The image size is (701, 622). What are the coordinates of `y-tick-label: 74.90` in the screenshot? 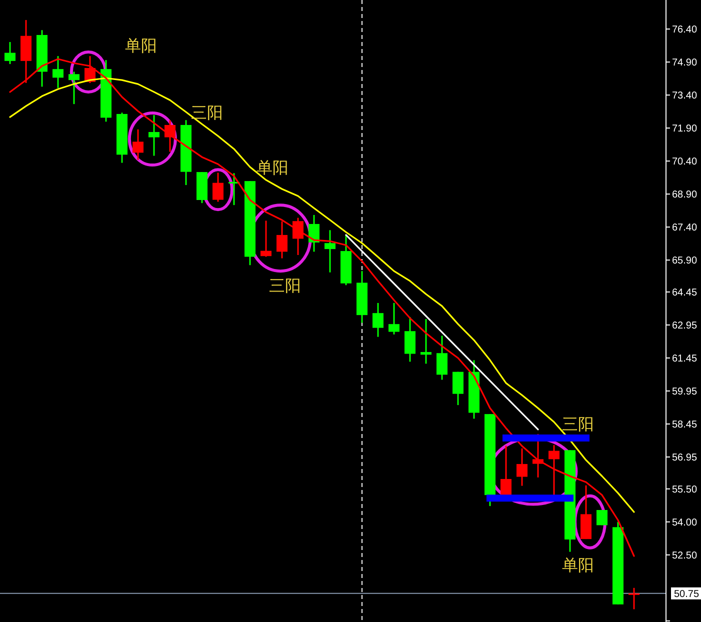 It's located at (685, 63).